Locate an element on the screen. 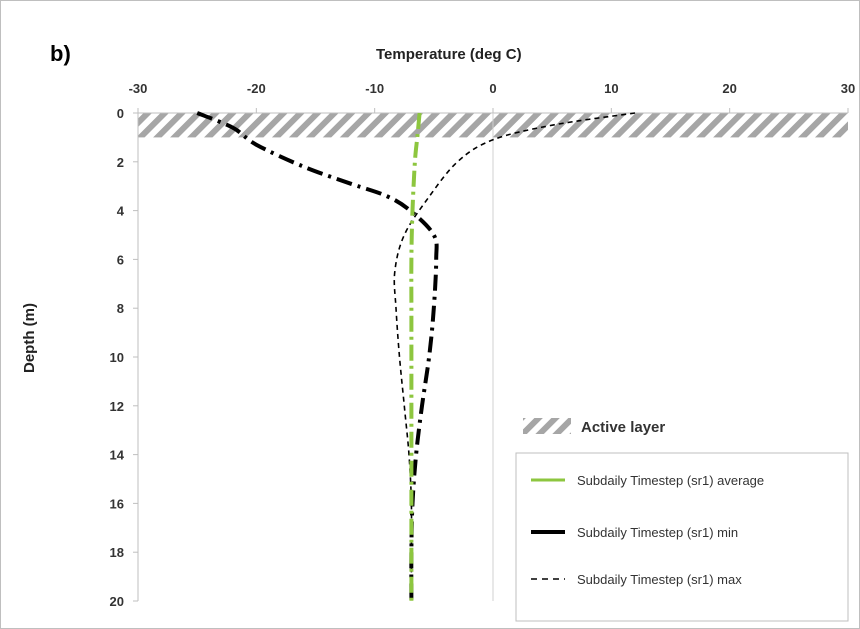 The width and height of the screenshot is (860, 629). y-tick-label: 18 is located at coordinates (117, 552).